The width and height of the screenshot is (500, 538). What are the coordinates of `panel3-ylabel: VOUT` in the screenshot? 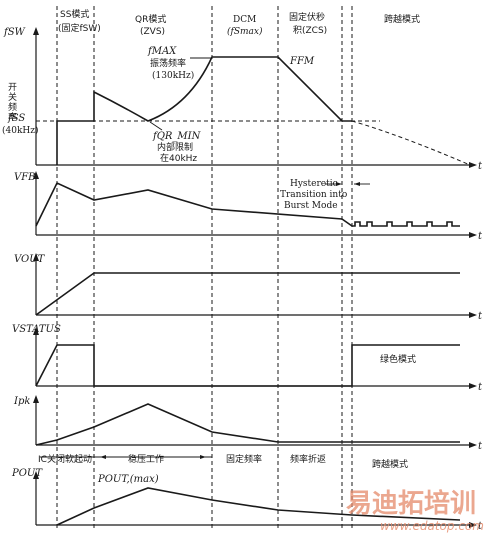 It's located at (30, 259).